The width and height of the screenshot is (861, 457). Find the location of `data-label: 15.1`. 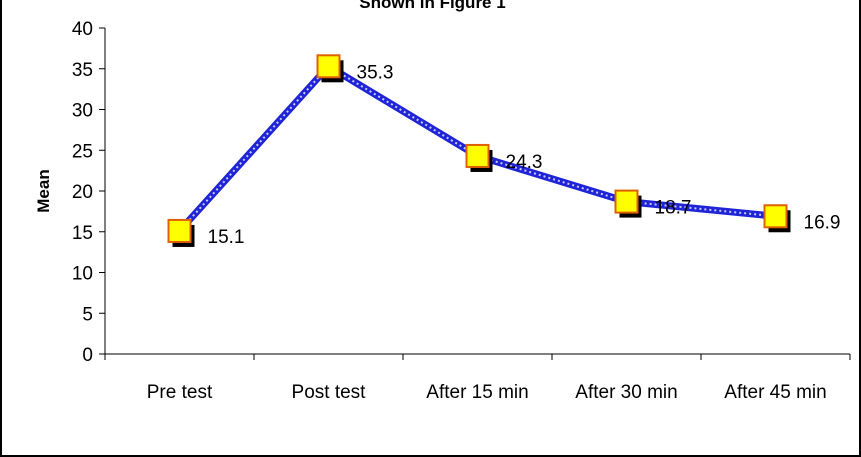

data-label: 15.1 is located at coordinates (226, 237).